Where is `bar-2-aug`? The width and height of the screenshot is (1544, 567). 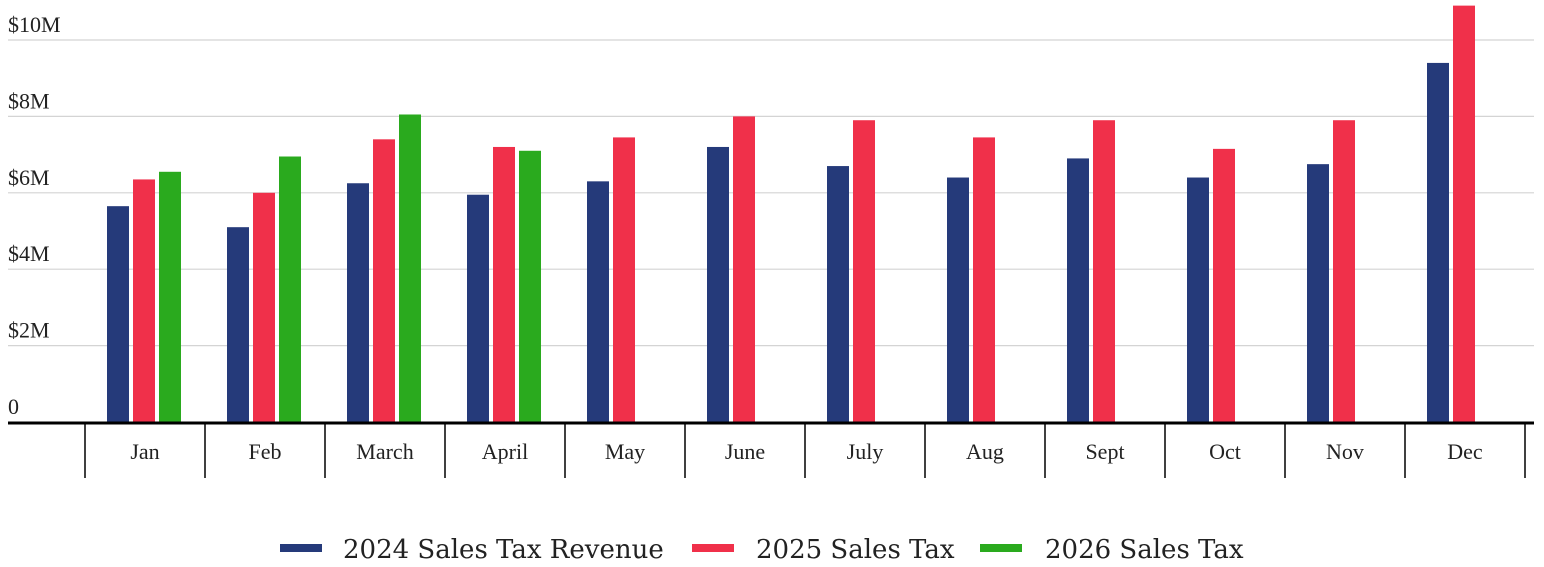
bar-2-aug is located at coordinates (984, 279).